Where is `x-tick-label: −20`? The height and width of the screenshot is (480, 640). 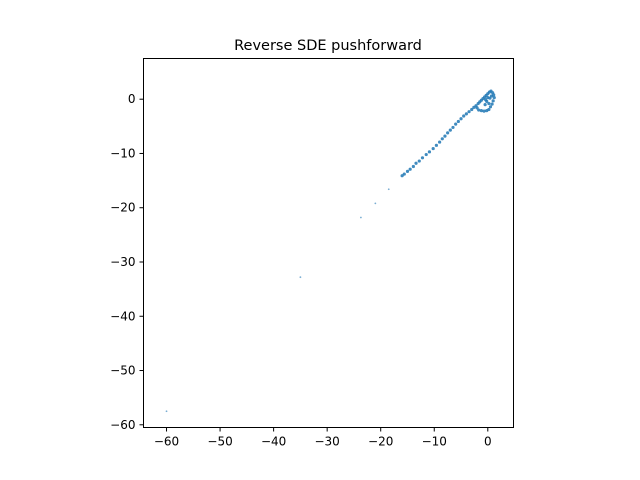
x-tick-label: −20 is located at coordinates (380, 442).